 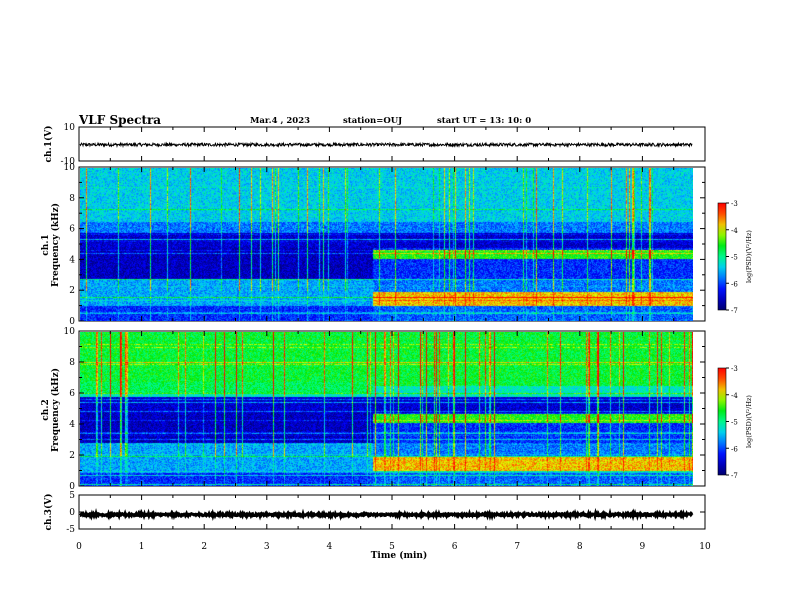 What do you see at coordinates (280, 121) in the screenshot?
I see `date-label: Mar.4 , 2023` at bounding box center [280, 121].